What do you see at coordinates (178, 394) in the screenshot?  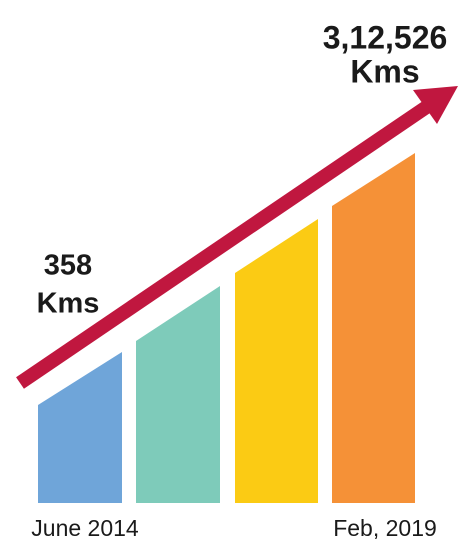 I see `bar-teal` at bounding box center [178, 394].